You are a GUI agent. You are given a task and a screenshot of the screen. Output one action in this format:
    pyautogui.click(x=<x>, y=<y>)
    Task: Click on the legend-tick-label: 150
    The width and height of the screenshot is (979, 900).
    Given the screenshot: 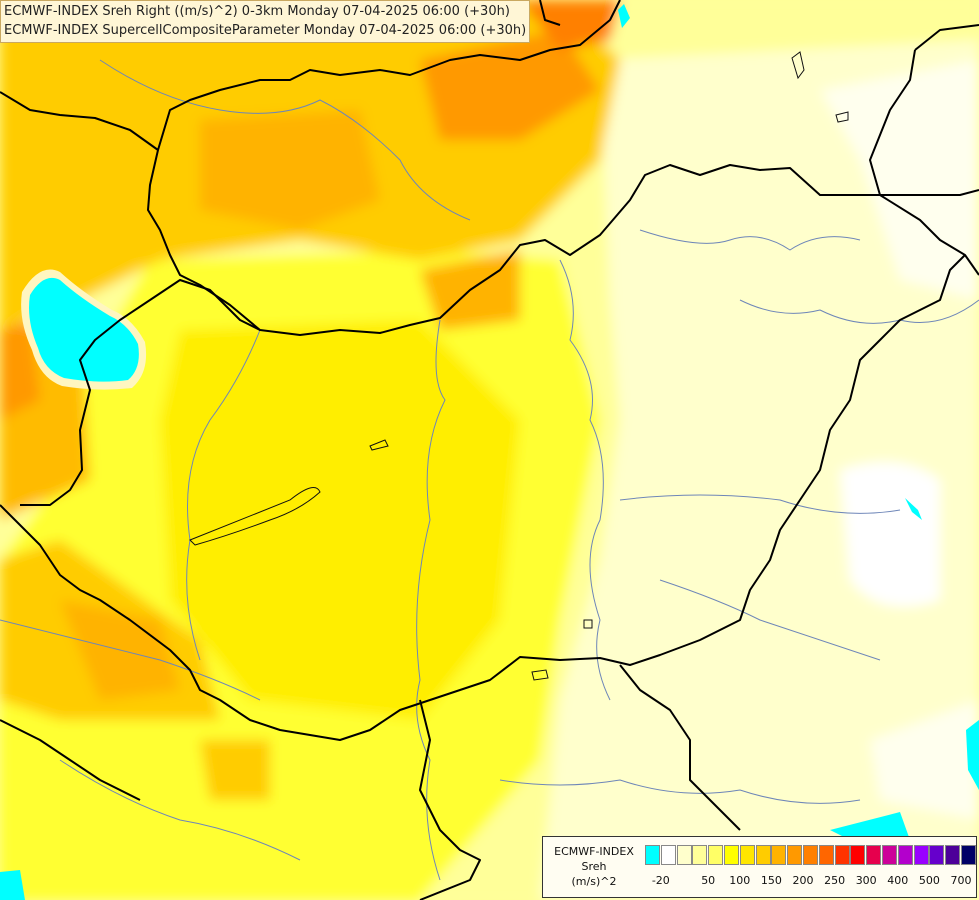 What is the action you would take?
    pyautogui.click(x=771, y=880)
    